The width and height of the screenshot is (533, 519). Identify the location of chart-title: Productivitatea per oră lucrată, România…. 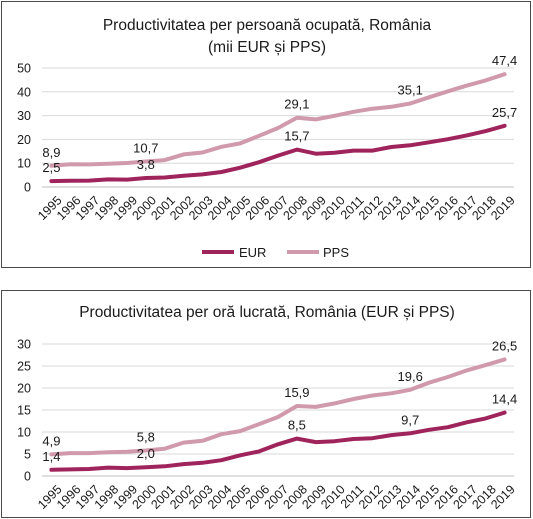
(267, 312).